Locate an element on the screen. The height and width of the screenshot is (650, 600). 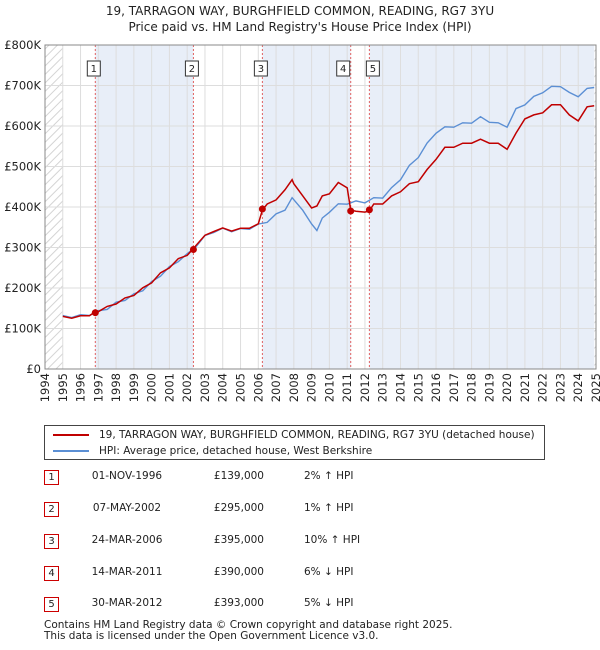
y-tick-label: £700K is located at coordinates (22, 86).